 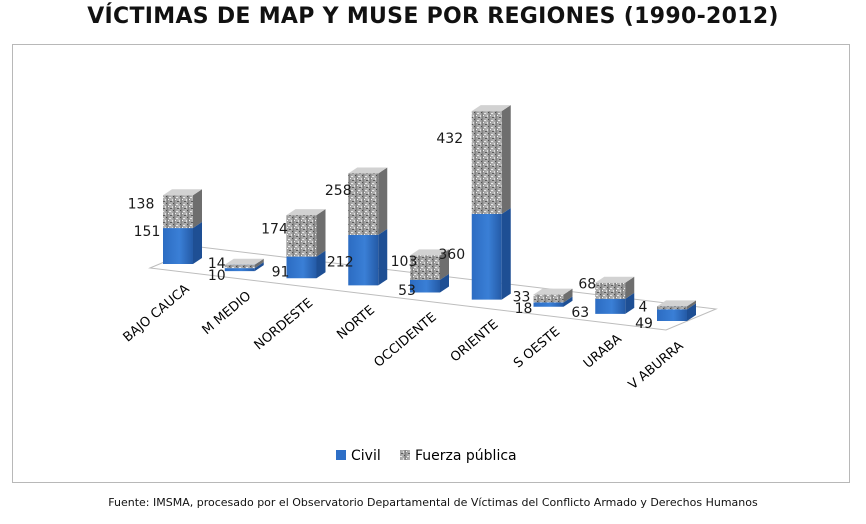 I want to click on category-label-s-oeste: S OESTE, so click(x=537, y=347).